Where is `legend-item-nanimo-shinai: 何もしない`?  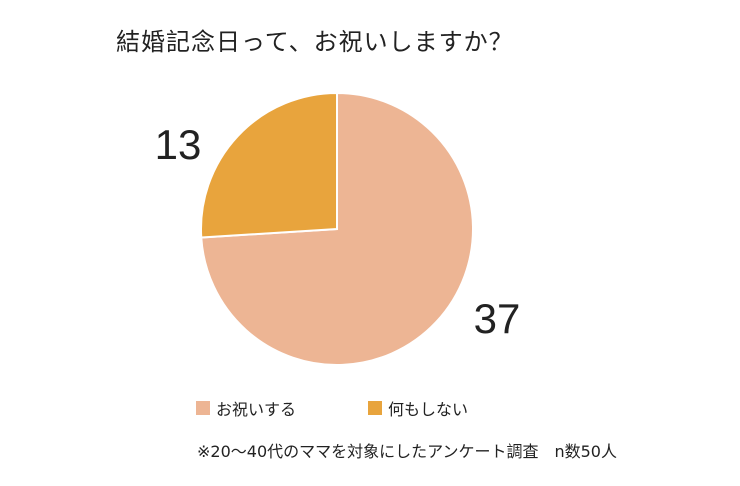 legend-item-nanimo-shinai: 何もしない is located at coordinates (418, 408).